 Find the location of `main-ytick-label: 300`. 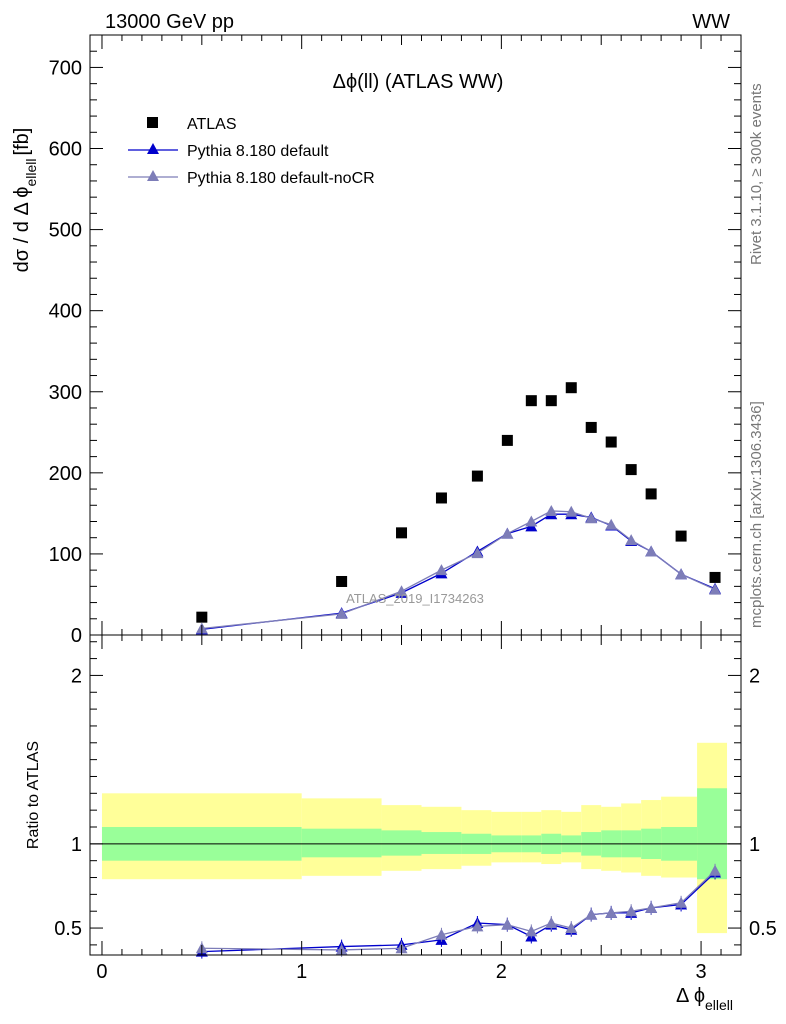

main-ytick-label: 300 is located at coordinates (65, 393).